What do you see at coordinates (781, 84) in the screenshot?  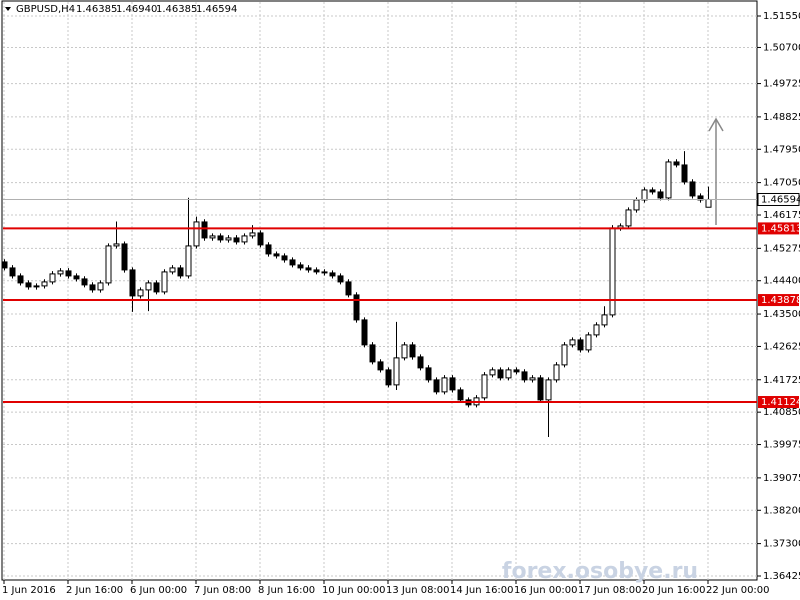 I see `y-tick-label: 1.49725` at bounding box center [781, 84].